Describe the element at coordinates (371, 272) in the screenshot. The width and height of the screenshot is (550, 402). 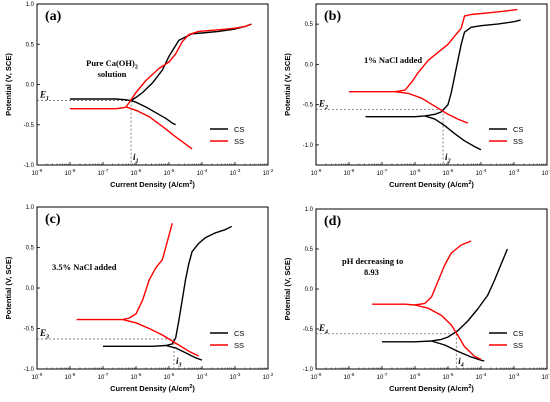
I see `condition-annotation: 8.93` at that location.